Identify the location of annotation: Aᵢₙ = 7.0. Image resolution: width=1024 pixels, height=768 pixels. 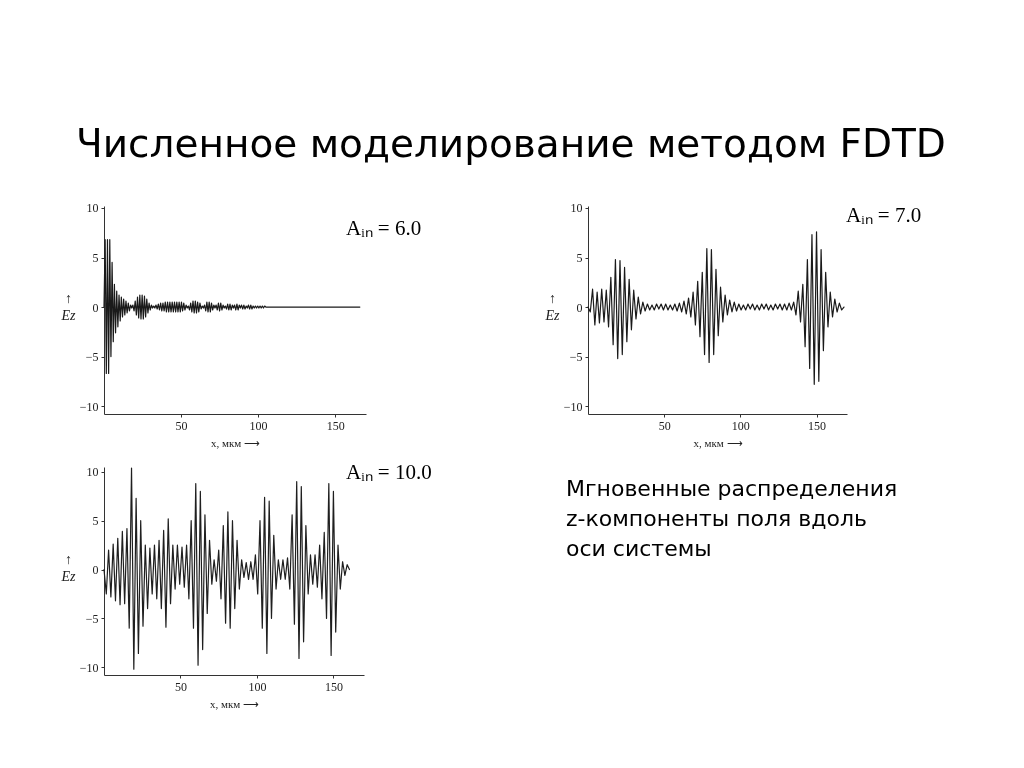
(884, 215).